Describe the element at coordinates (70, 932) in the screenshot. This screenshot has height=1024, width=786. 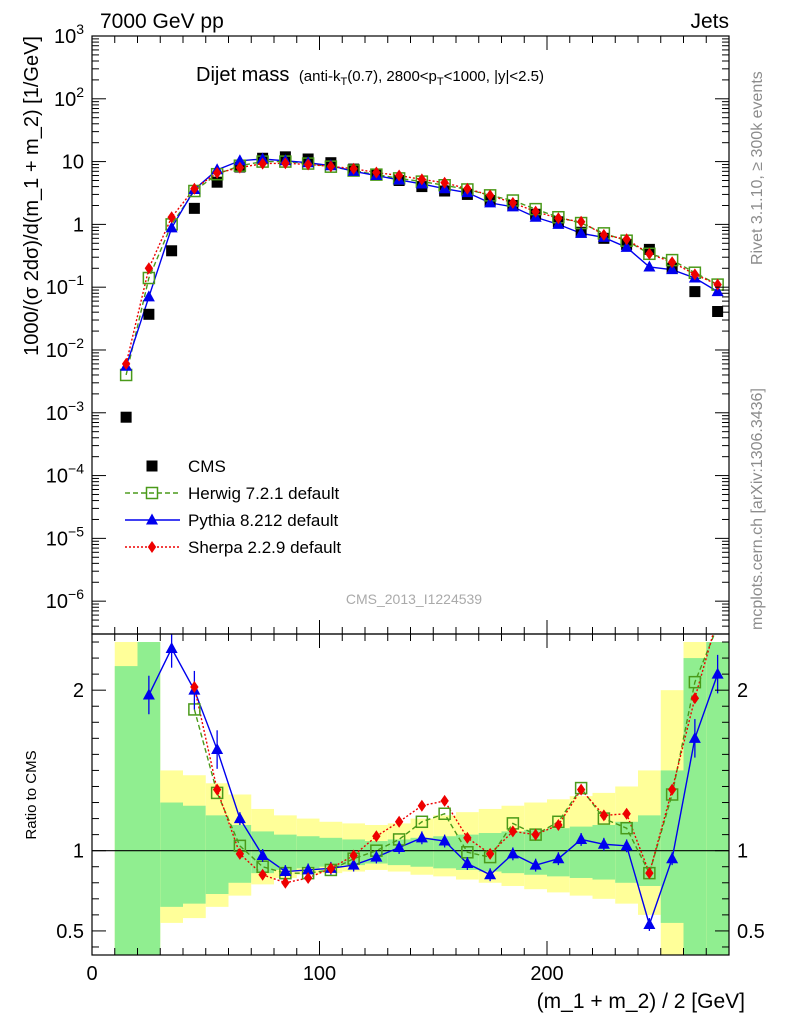
I see `ratio-ytick-label: 0.5` at that location.